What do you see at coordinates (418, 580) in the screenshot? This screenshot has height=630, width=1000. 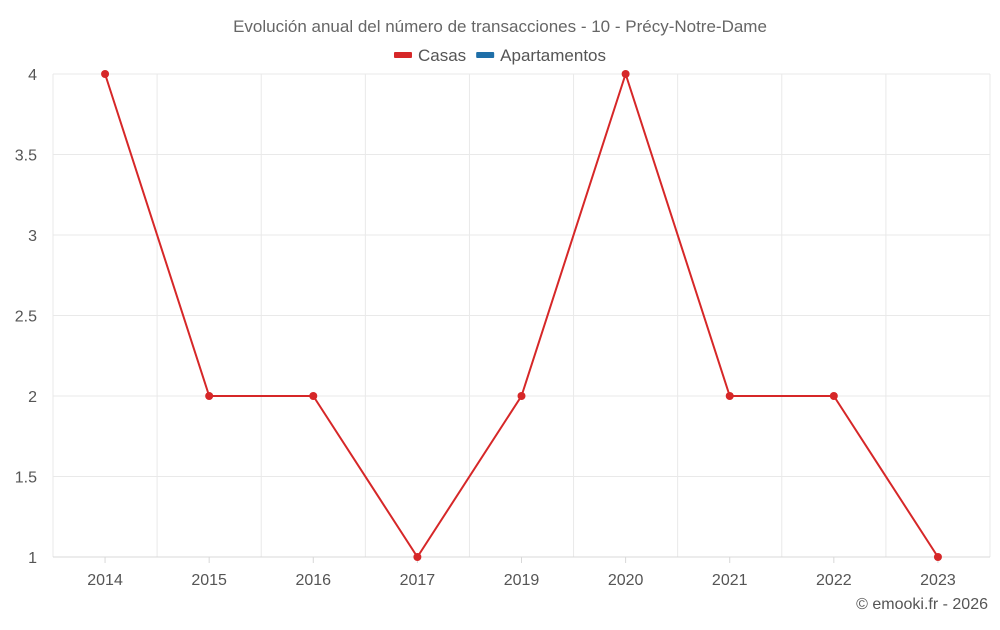 I see `x-tick-label: 2017` at bounding box center [418, 580].